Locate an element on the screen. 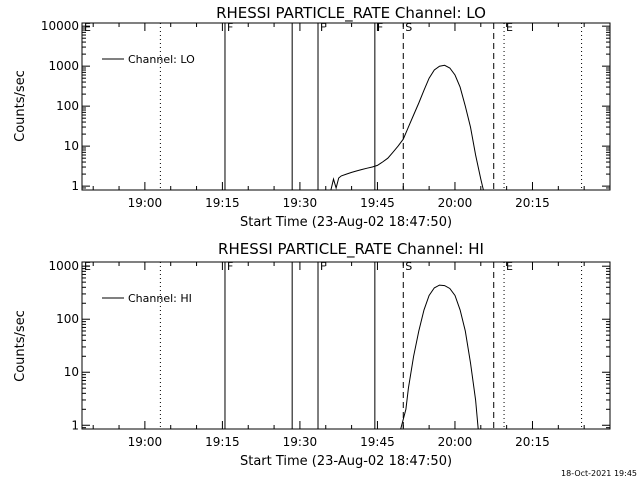  x-tick-label-lo-0: 19:00 is located at coordinates (145, 203).